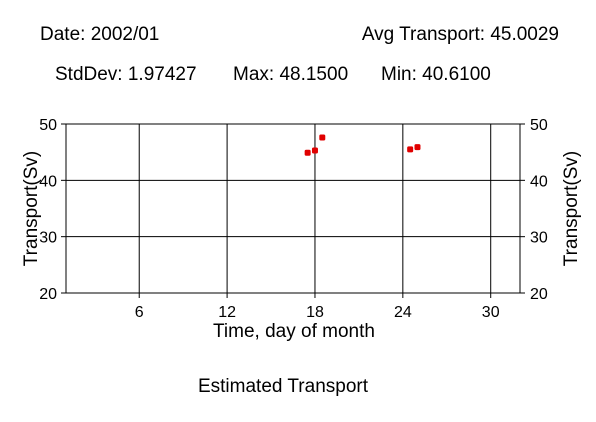  What do you see at coordinates (126, 74) in the screenshot?
I see `stddev-label: StdDev: 1.97427` at bounding box center [126, 74].